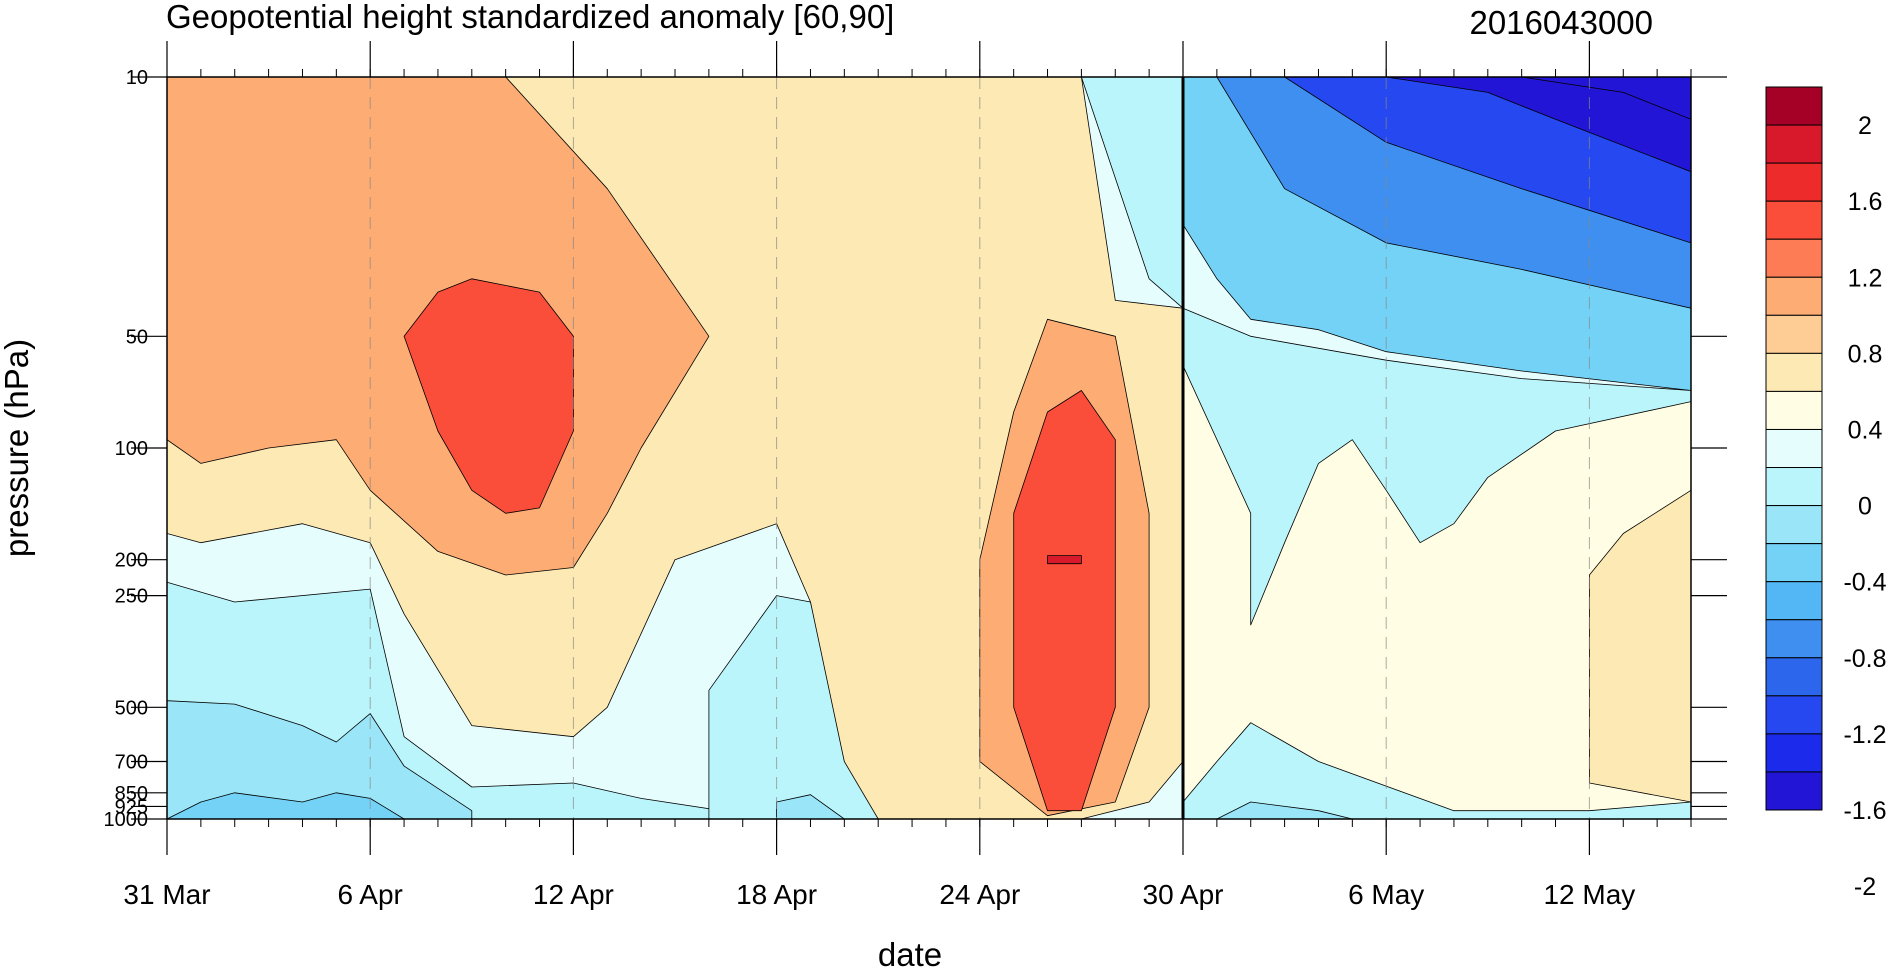 The height and width of the screenshot is (969, 1889). Describe the element at coordinates (137, 337) in the screenshot. I see `y-tick-label: 50` at that location.